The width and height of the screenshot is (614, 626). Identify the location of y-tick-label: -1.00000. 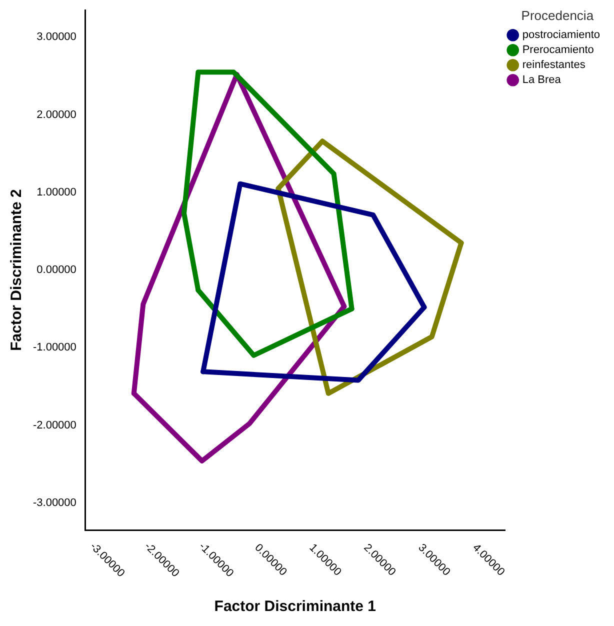
(54, 348).